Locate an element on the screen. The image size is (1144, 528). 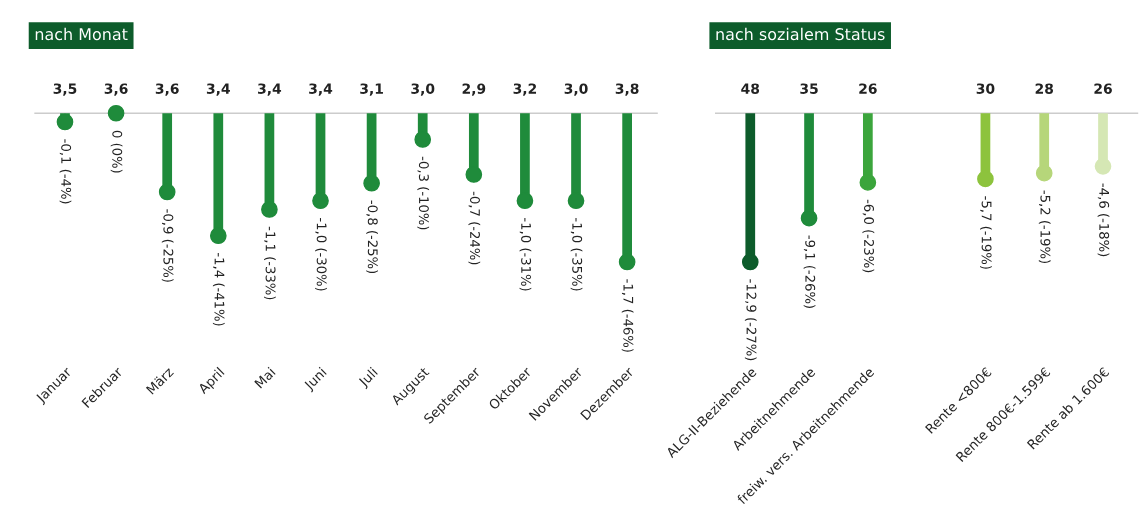
data-label: -1,0 (-35%) is located at coordinates (576, 254).